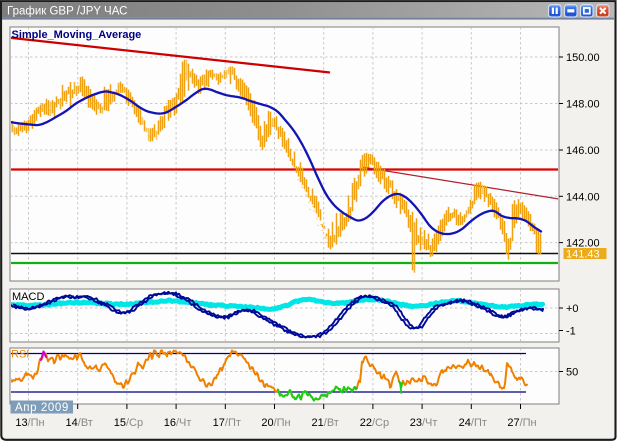 This screenshot has width=617, height=441. What do you see at coordinates (583, 151) in the screenshot?
I see `svg-text: 146.00` at bounding box center [583, 151].